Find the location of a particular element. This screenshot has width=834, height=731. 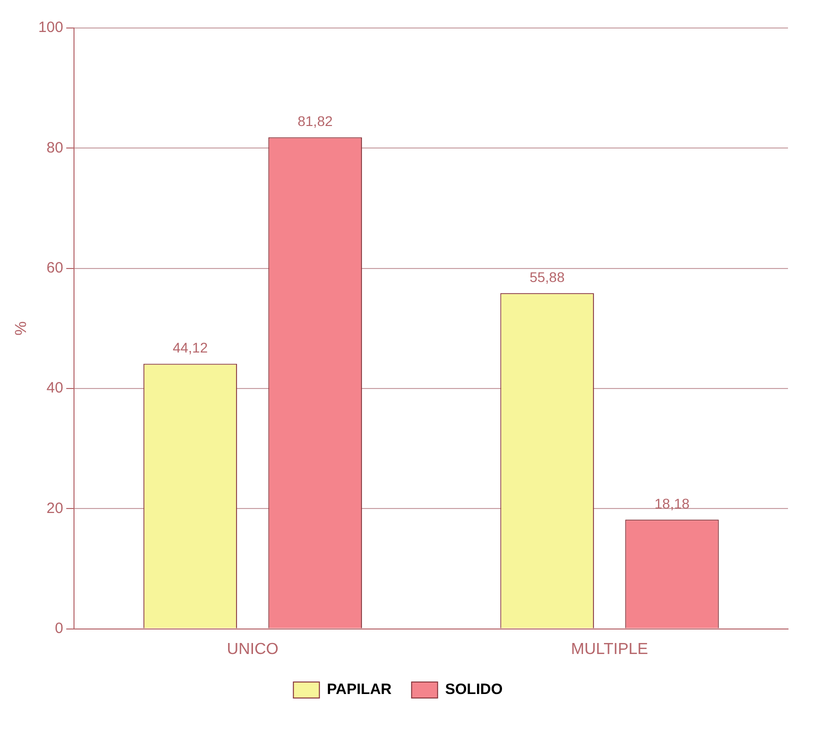

data-label: 18,18 is located at coordinates (672, 503).